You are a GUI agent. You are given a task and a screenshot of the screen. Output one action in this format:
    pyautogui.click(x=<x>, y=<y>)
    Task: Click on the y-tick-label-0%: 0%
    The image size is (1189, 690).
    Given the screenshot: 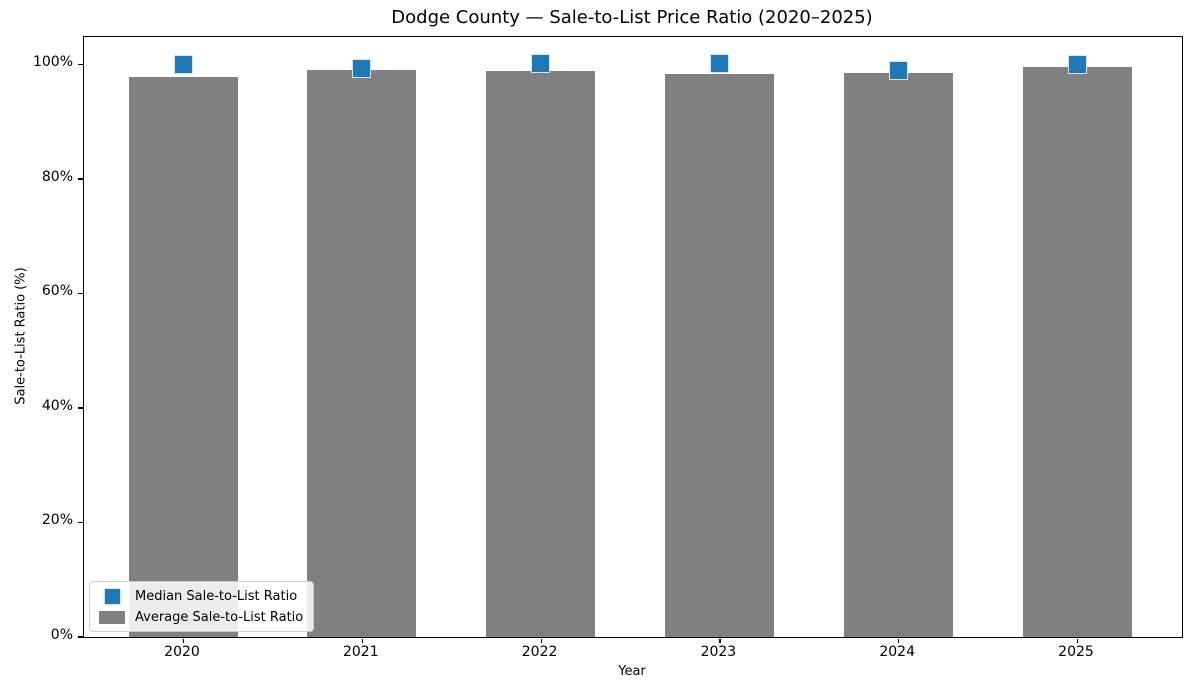 What is the action you would take?
    pyautogui.click(x=61, y=635)
    